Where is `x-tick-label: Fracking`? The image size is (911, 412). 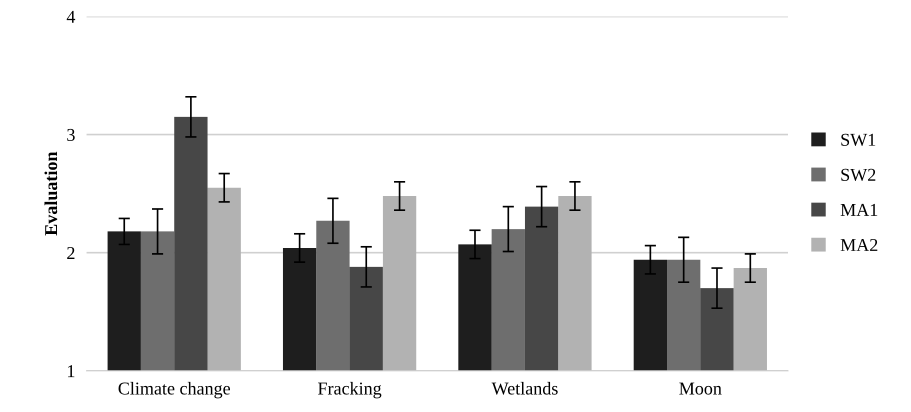
x-tick-label: Fracking is located at coordinates (350, 390).